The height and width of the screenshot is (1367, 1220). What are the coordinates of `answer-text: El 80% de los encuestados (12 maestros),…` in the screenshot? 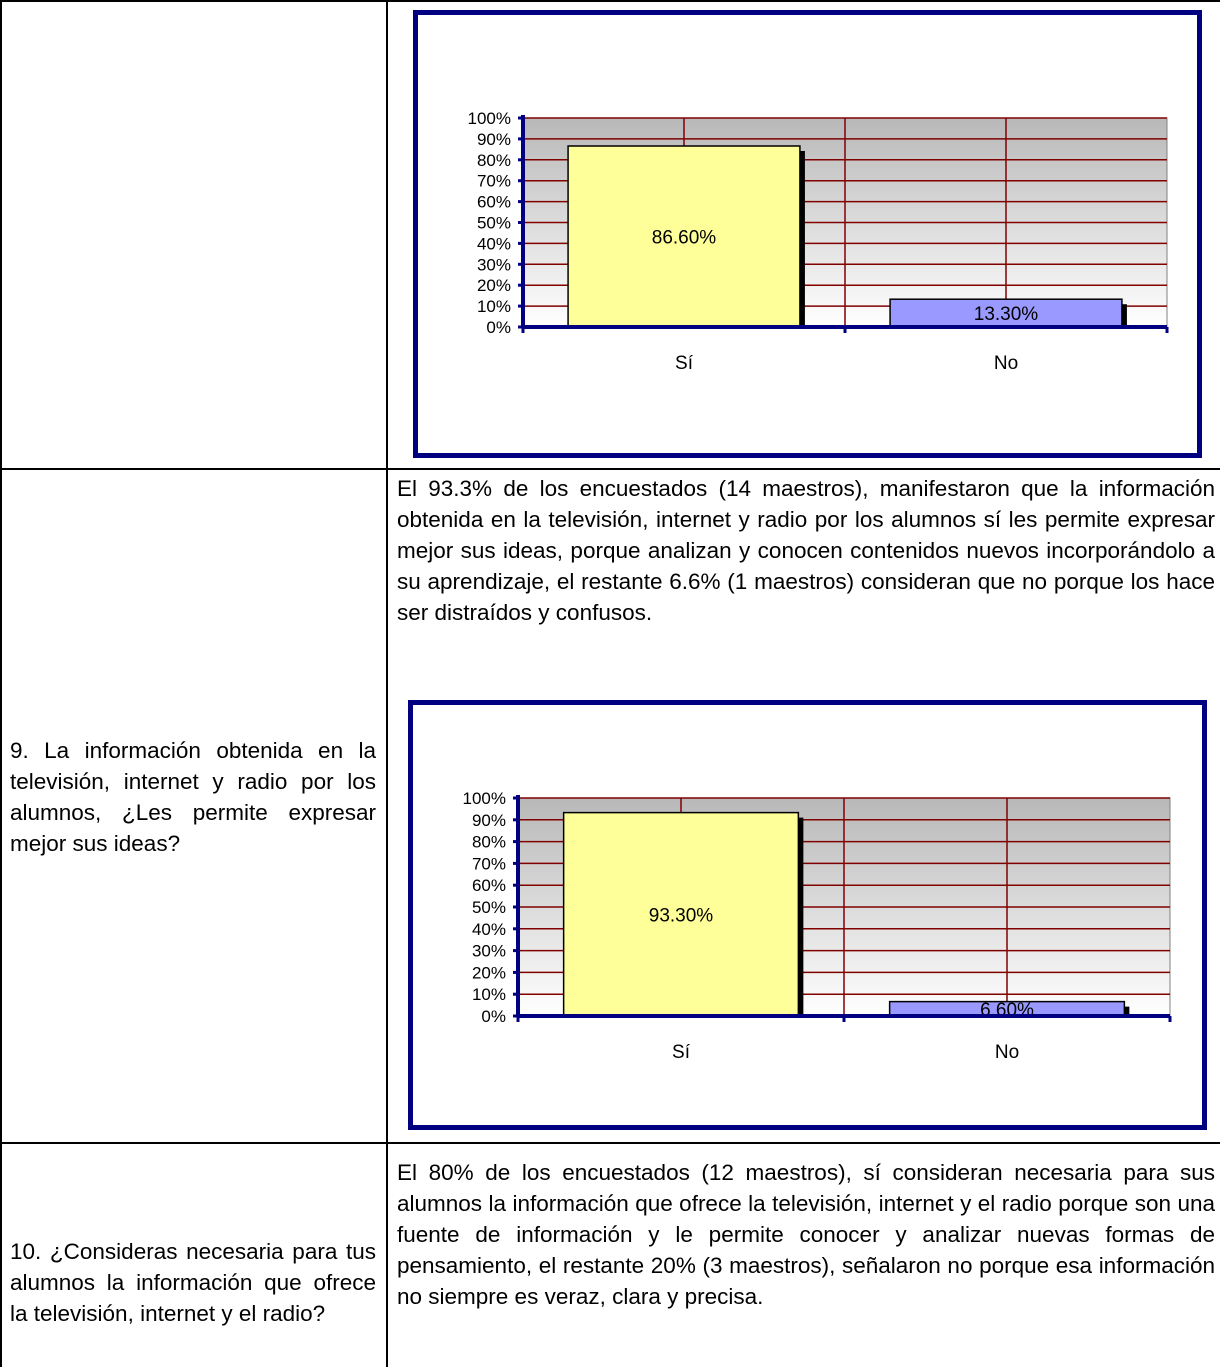 It's located at (806, 1234).